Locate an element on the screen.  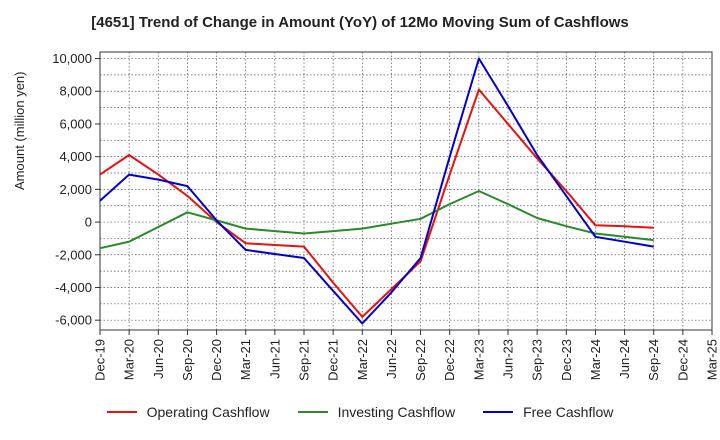
y-tick-label: 2,000 is located at coordinates (75, 189).